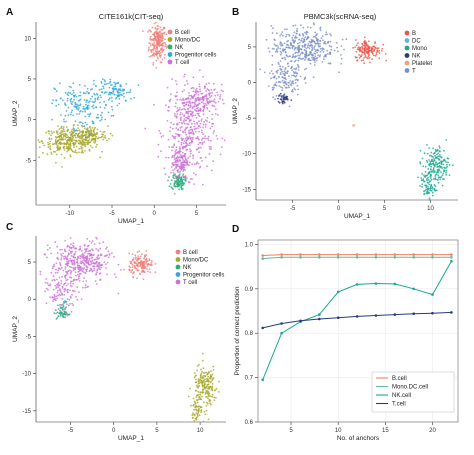 Image resolution: width=474 pixels, height=455 pixels. Describe the element at coordinates (29, 161) in the screenshot. I see `y-tick-label: -5` at that location.